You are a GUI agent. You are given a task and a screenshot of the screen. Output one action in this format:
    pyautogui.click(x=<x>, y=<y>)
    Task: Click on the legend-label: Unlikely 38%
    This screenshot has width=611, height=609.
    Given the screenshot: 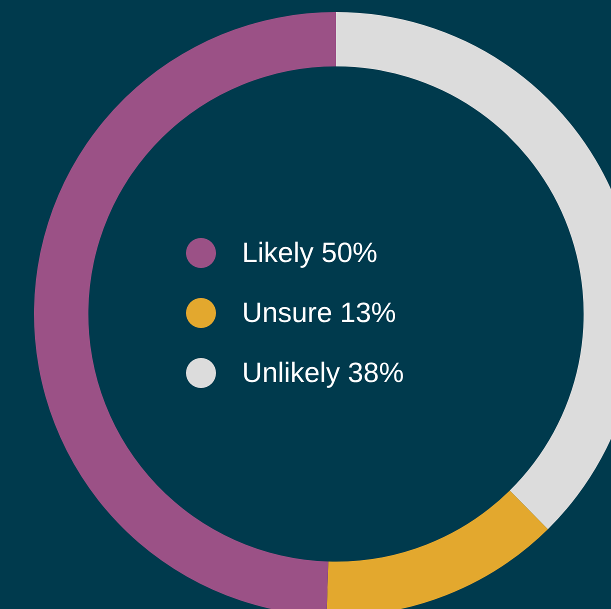 What is the action you would take?
    pyautogui.click(x=323, y=373)
    